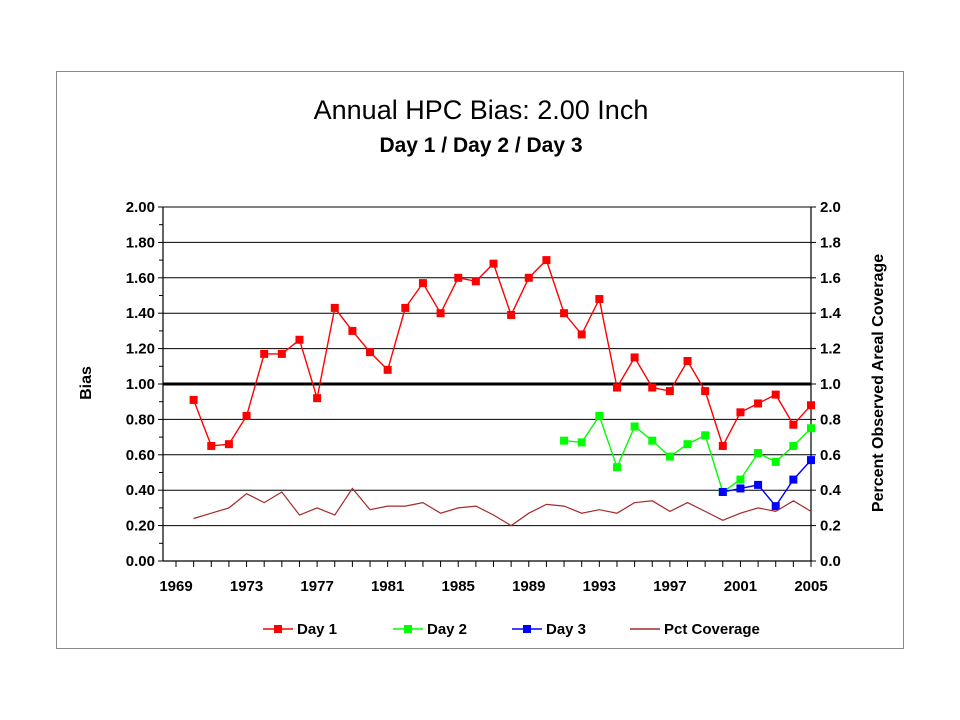 The image size is (960, 720). I want to click on y-tick-label: 1.00, so click(140, 384).